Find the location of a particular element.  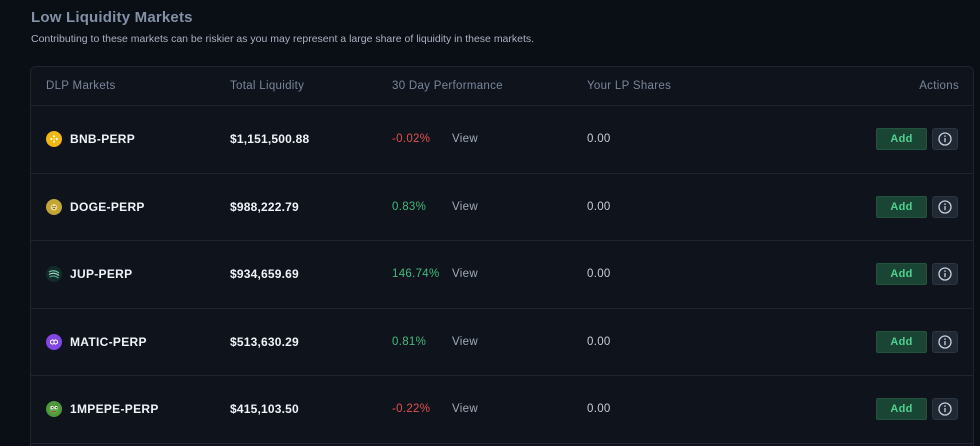

header-total-liquidity: Total Liquidity is located at coordinates (267, 86).